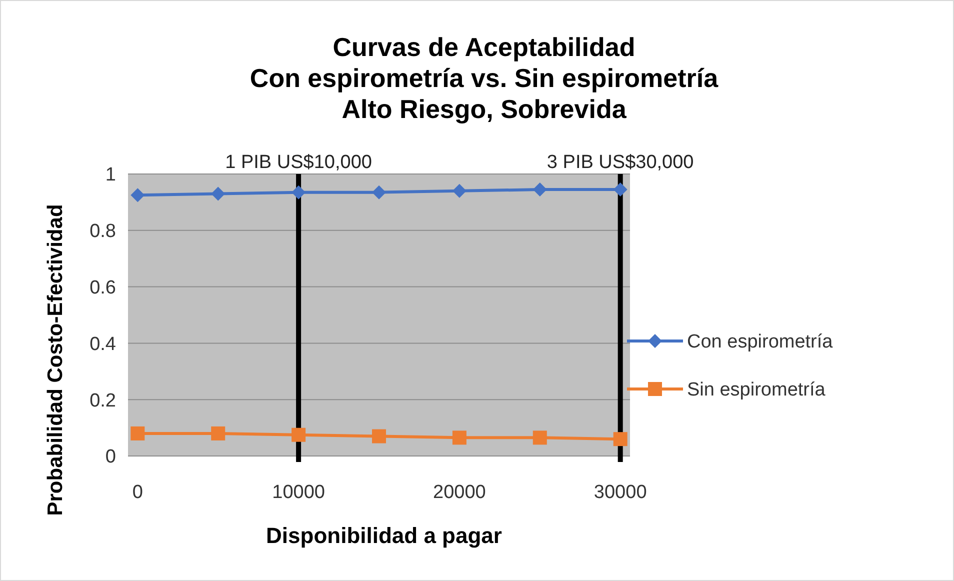 Image resolution: width=954 pixels, height=581 pixels. I want to click on y-tick-label: 0, so click(110, 457).